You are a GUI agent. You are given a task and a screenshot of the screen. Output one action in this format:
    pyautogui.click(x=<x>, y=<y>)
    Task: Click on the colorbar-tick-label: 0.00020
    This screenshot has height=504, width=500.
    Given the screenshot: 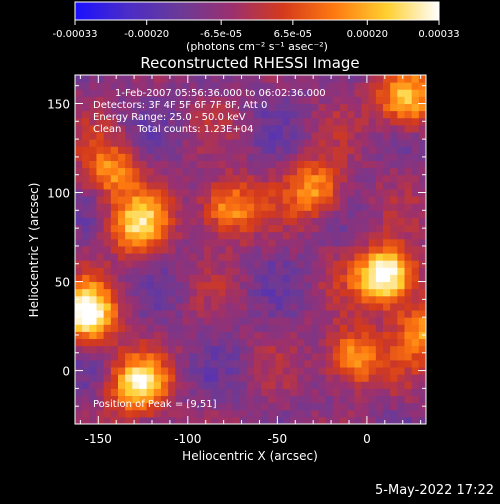 What is the action you would take?
    pyautogui.click(x=367, y=34)
    